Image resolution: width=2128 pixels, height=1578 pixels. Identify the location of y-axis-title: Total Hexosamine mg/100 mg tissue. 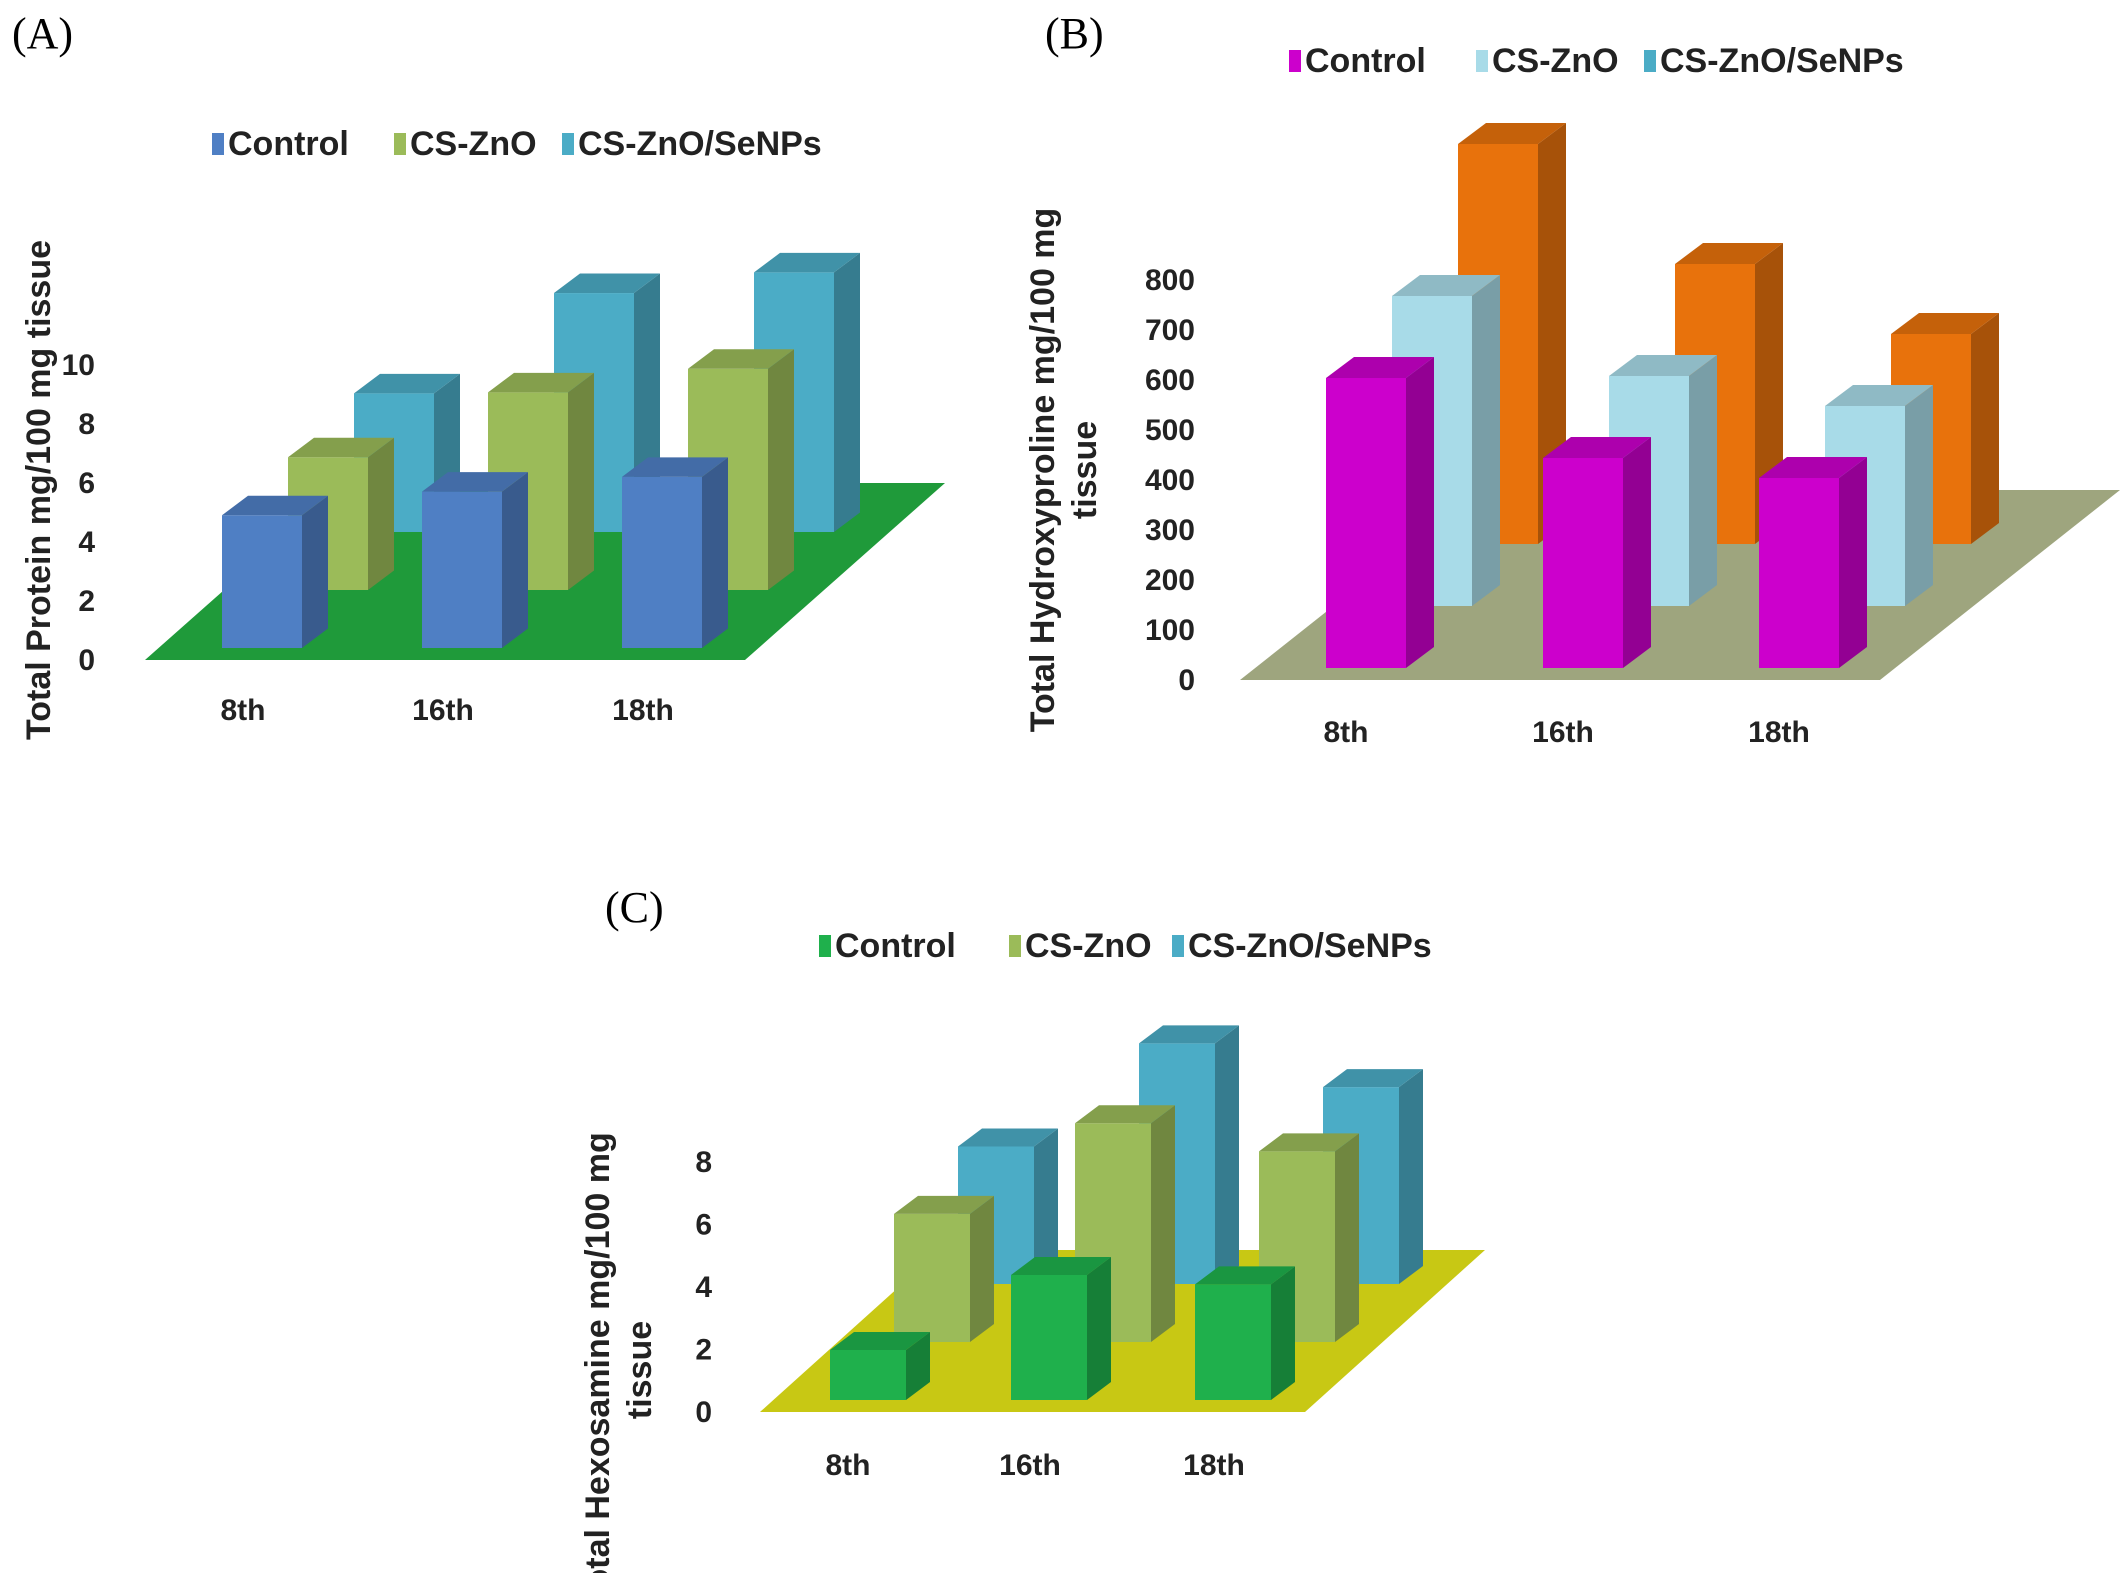
(619, 1355).